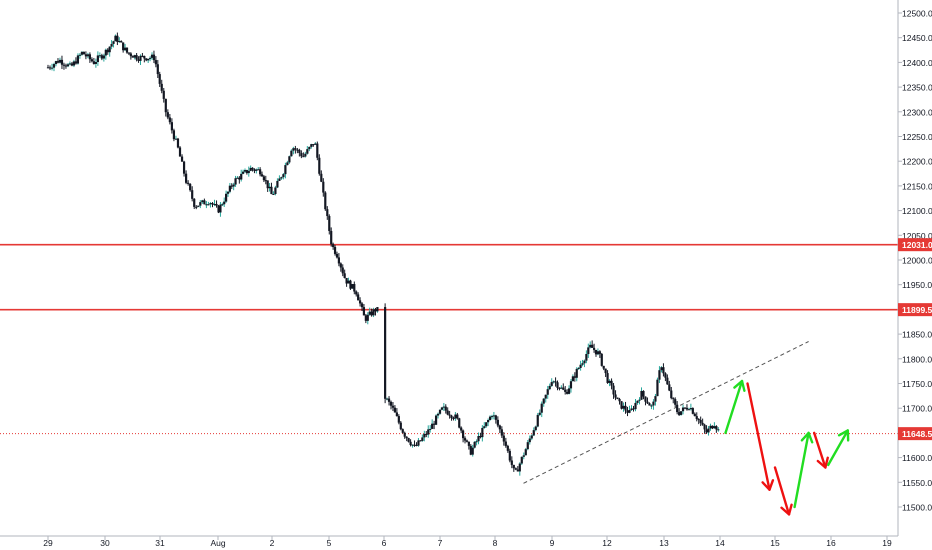 The image size is (932, 550). What do you see at coordinates (607, 543) in the screenshot?
I see `time-tick-label: 12` at bounding box center [607, 543].